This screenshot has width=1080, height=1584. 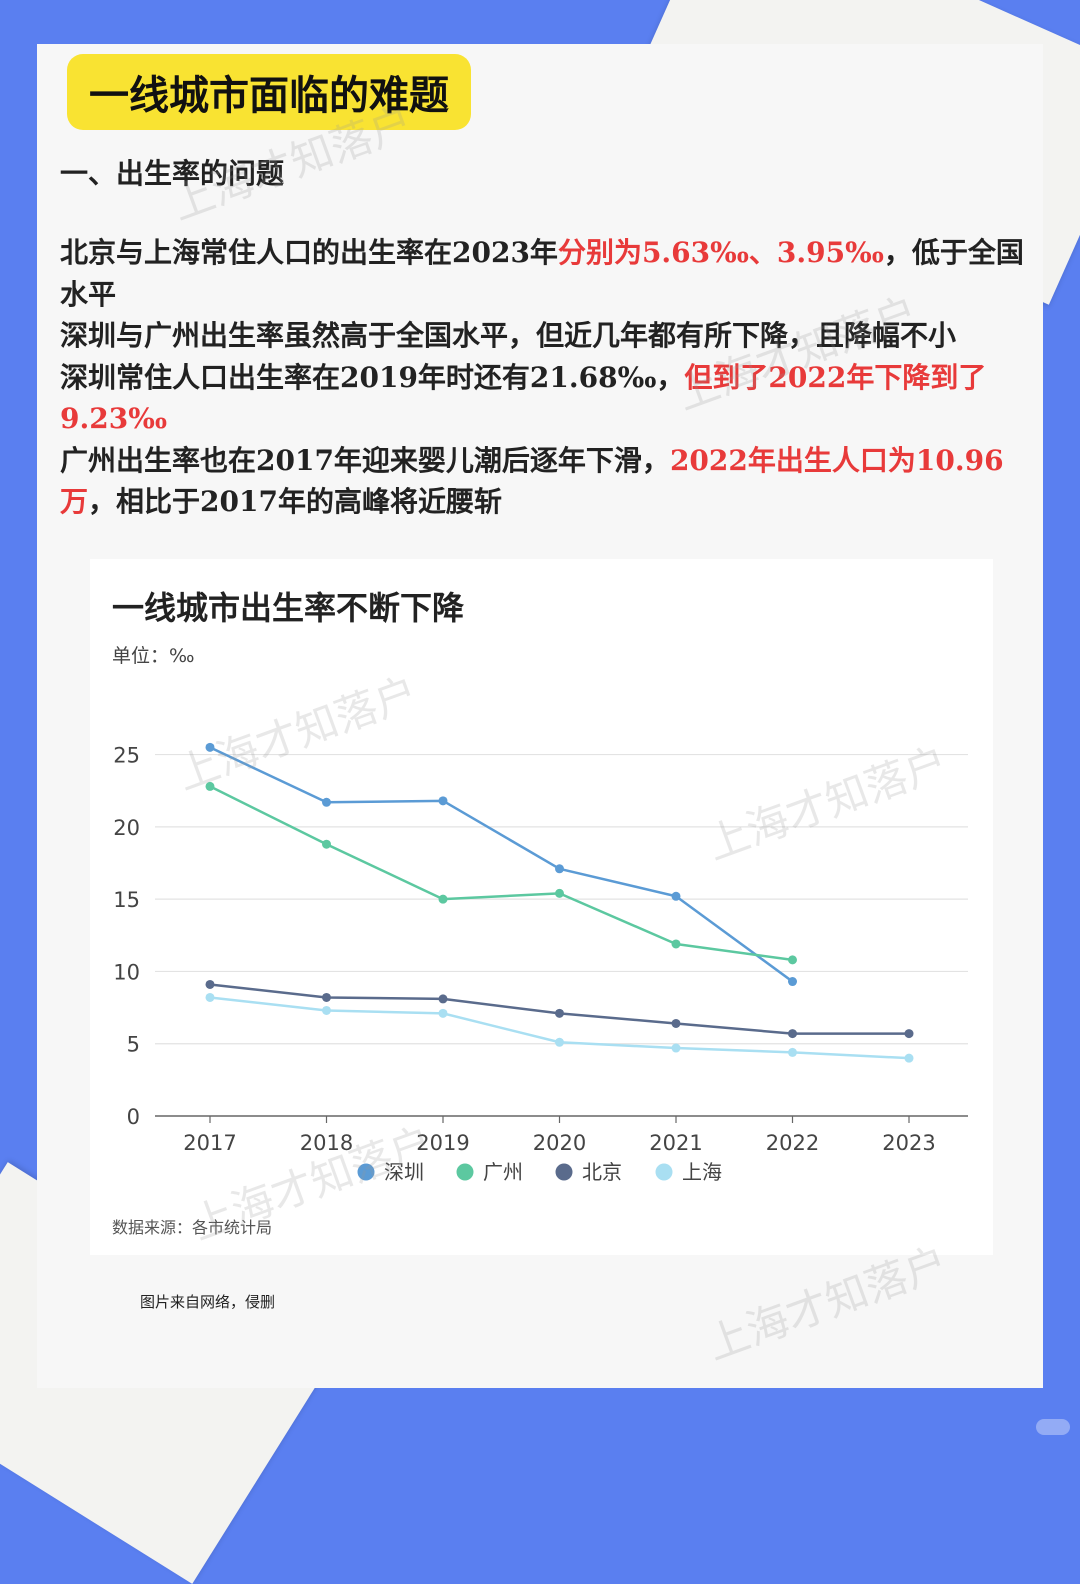 What do you see at coordinates (1053, 1427) in the screenshot?
I see `corner-badge` at bounding box center [1053, 1427].